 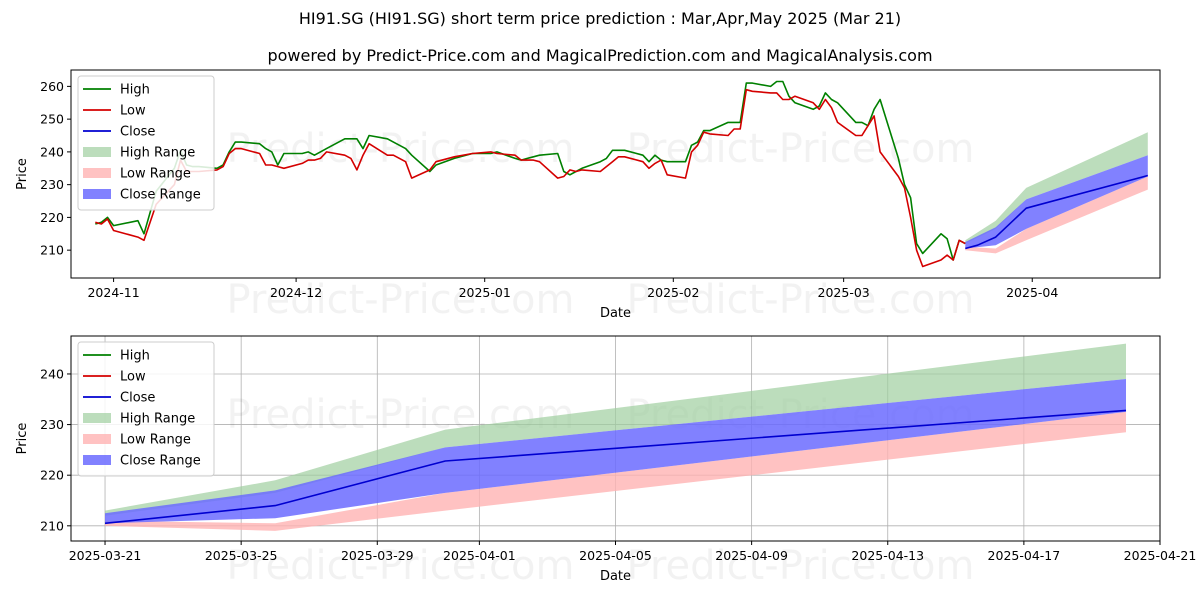 What do you see at coordinates (801, 566) in the screenshot?
I see `bottom-watermark-3: Predict-Price.com` at bounding box center [801, 566].